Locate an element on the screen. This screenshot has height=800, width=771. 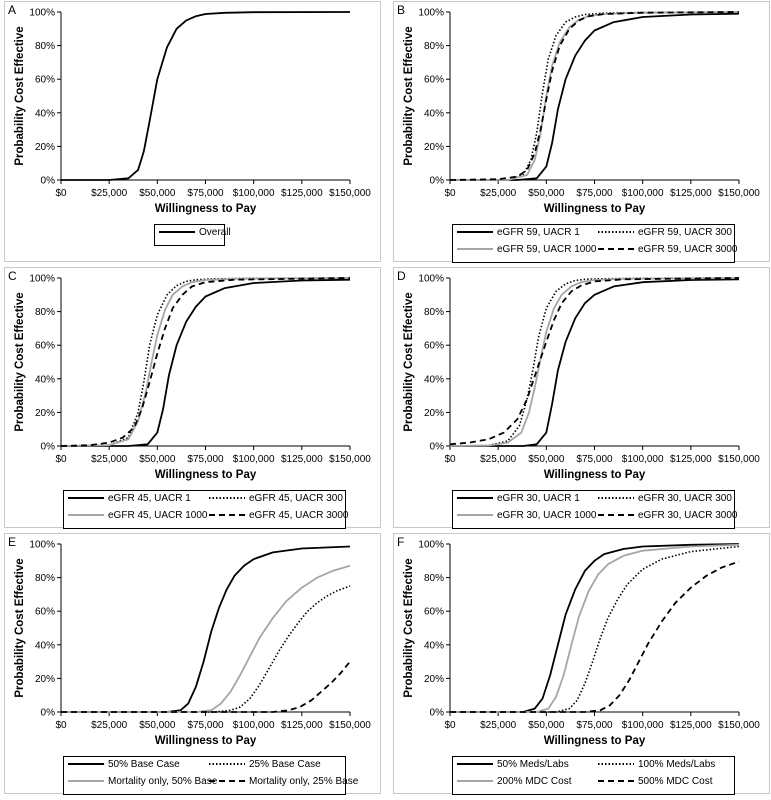
legend-label-egfr-30-uacr-3000: eGFR 30, UACR 3000 is located at coordinates (688, 515).